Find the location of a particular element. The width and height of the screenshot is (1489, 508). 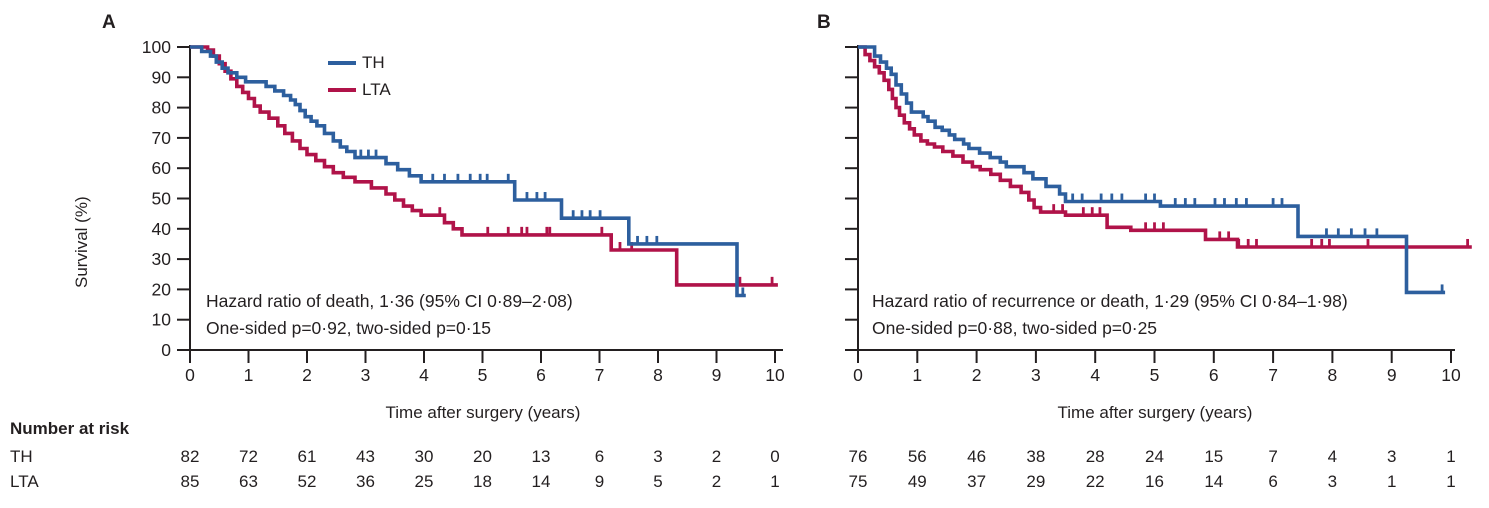

legend-label-th: TH is located at coordinates (373, 62).